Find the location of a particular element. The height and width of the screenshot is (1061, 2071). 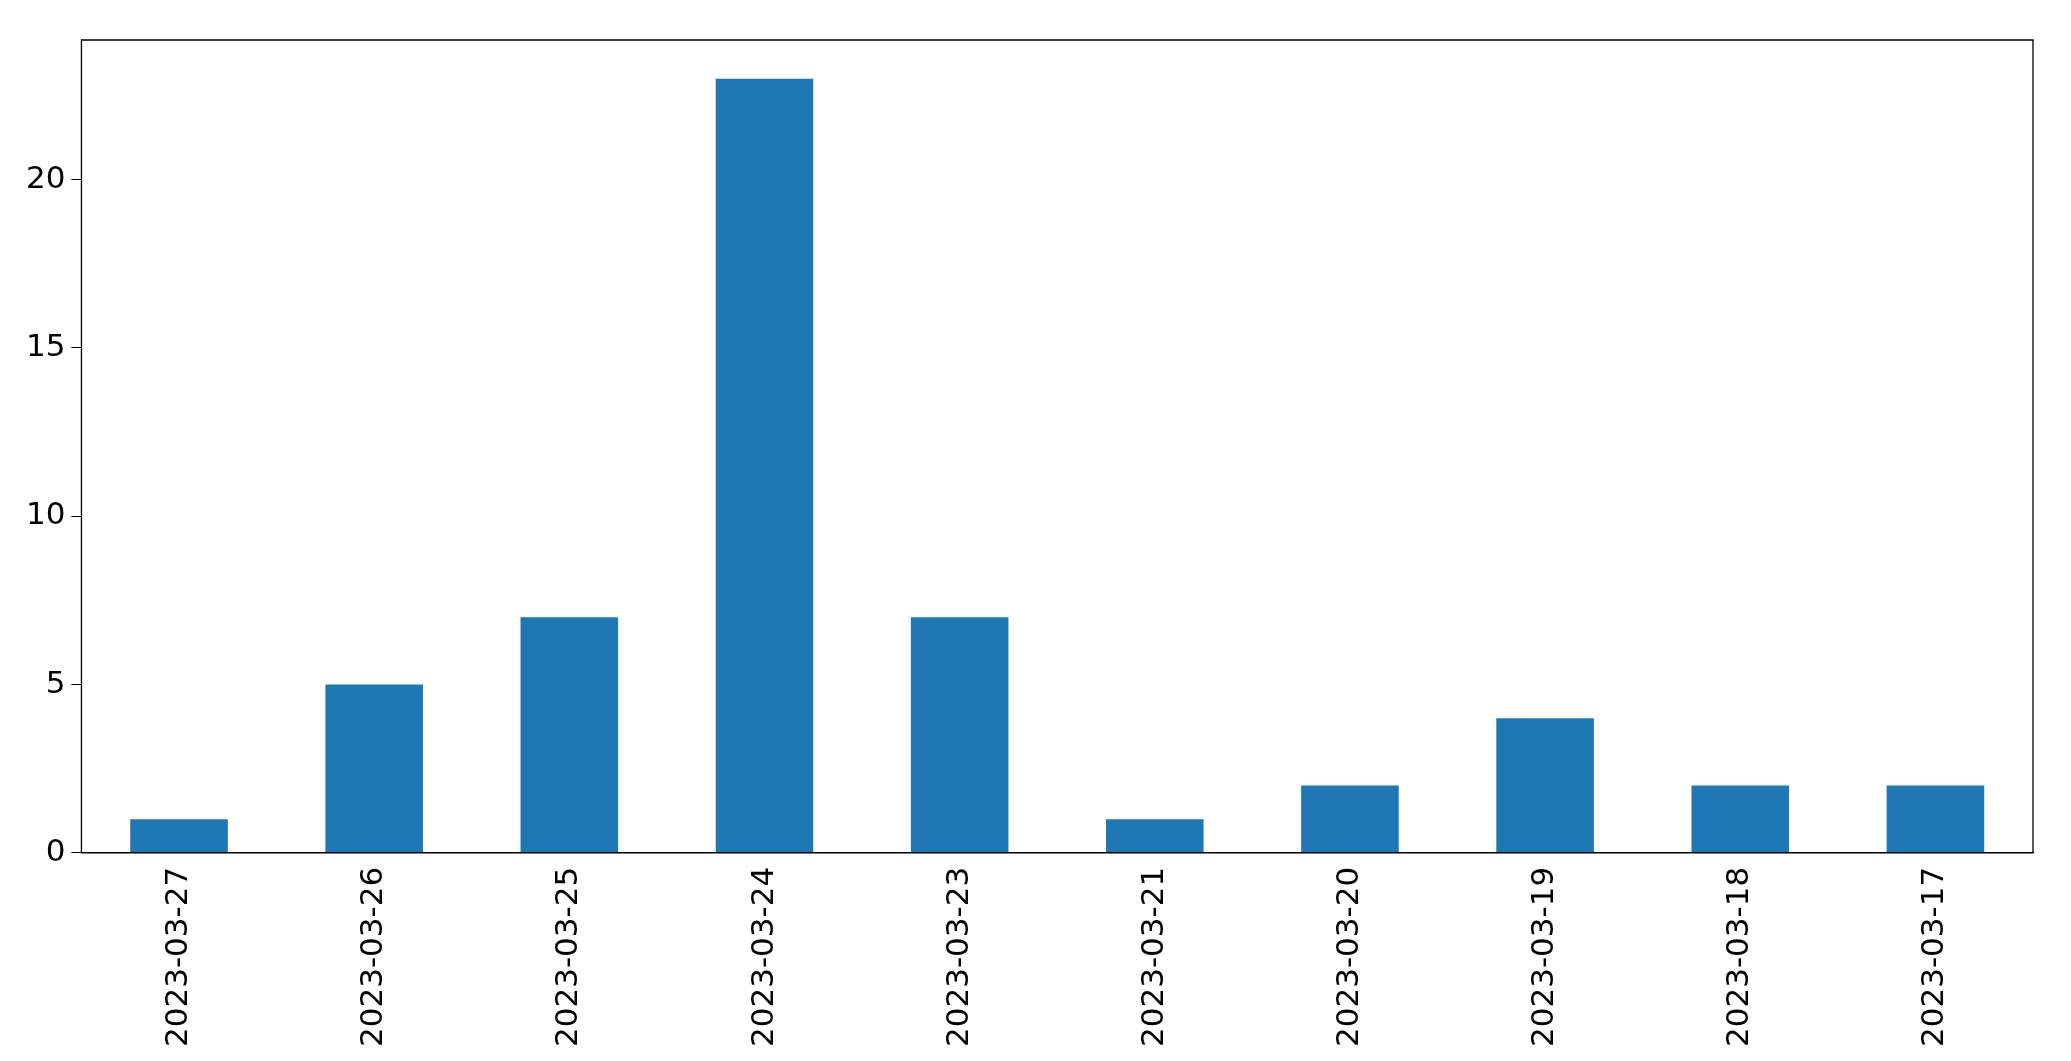

y-tick-label: 0 is located at coordinates (55, 849).